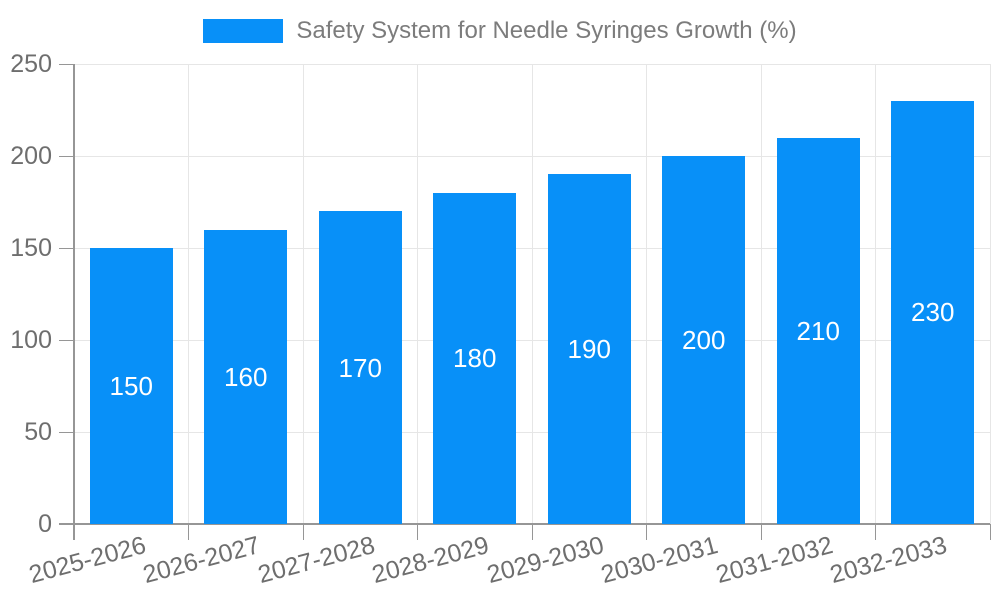 The width and height of the screenshot is (1000, 600). I want to click on x-tick-label: 2032-2033, so click(888, 560).